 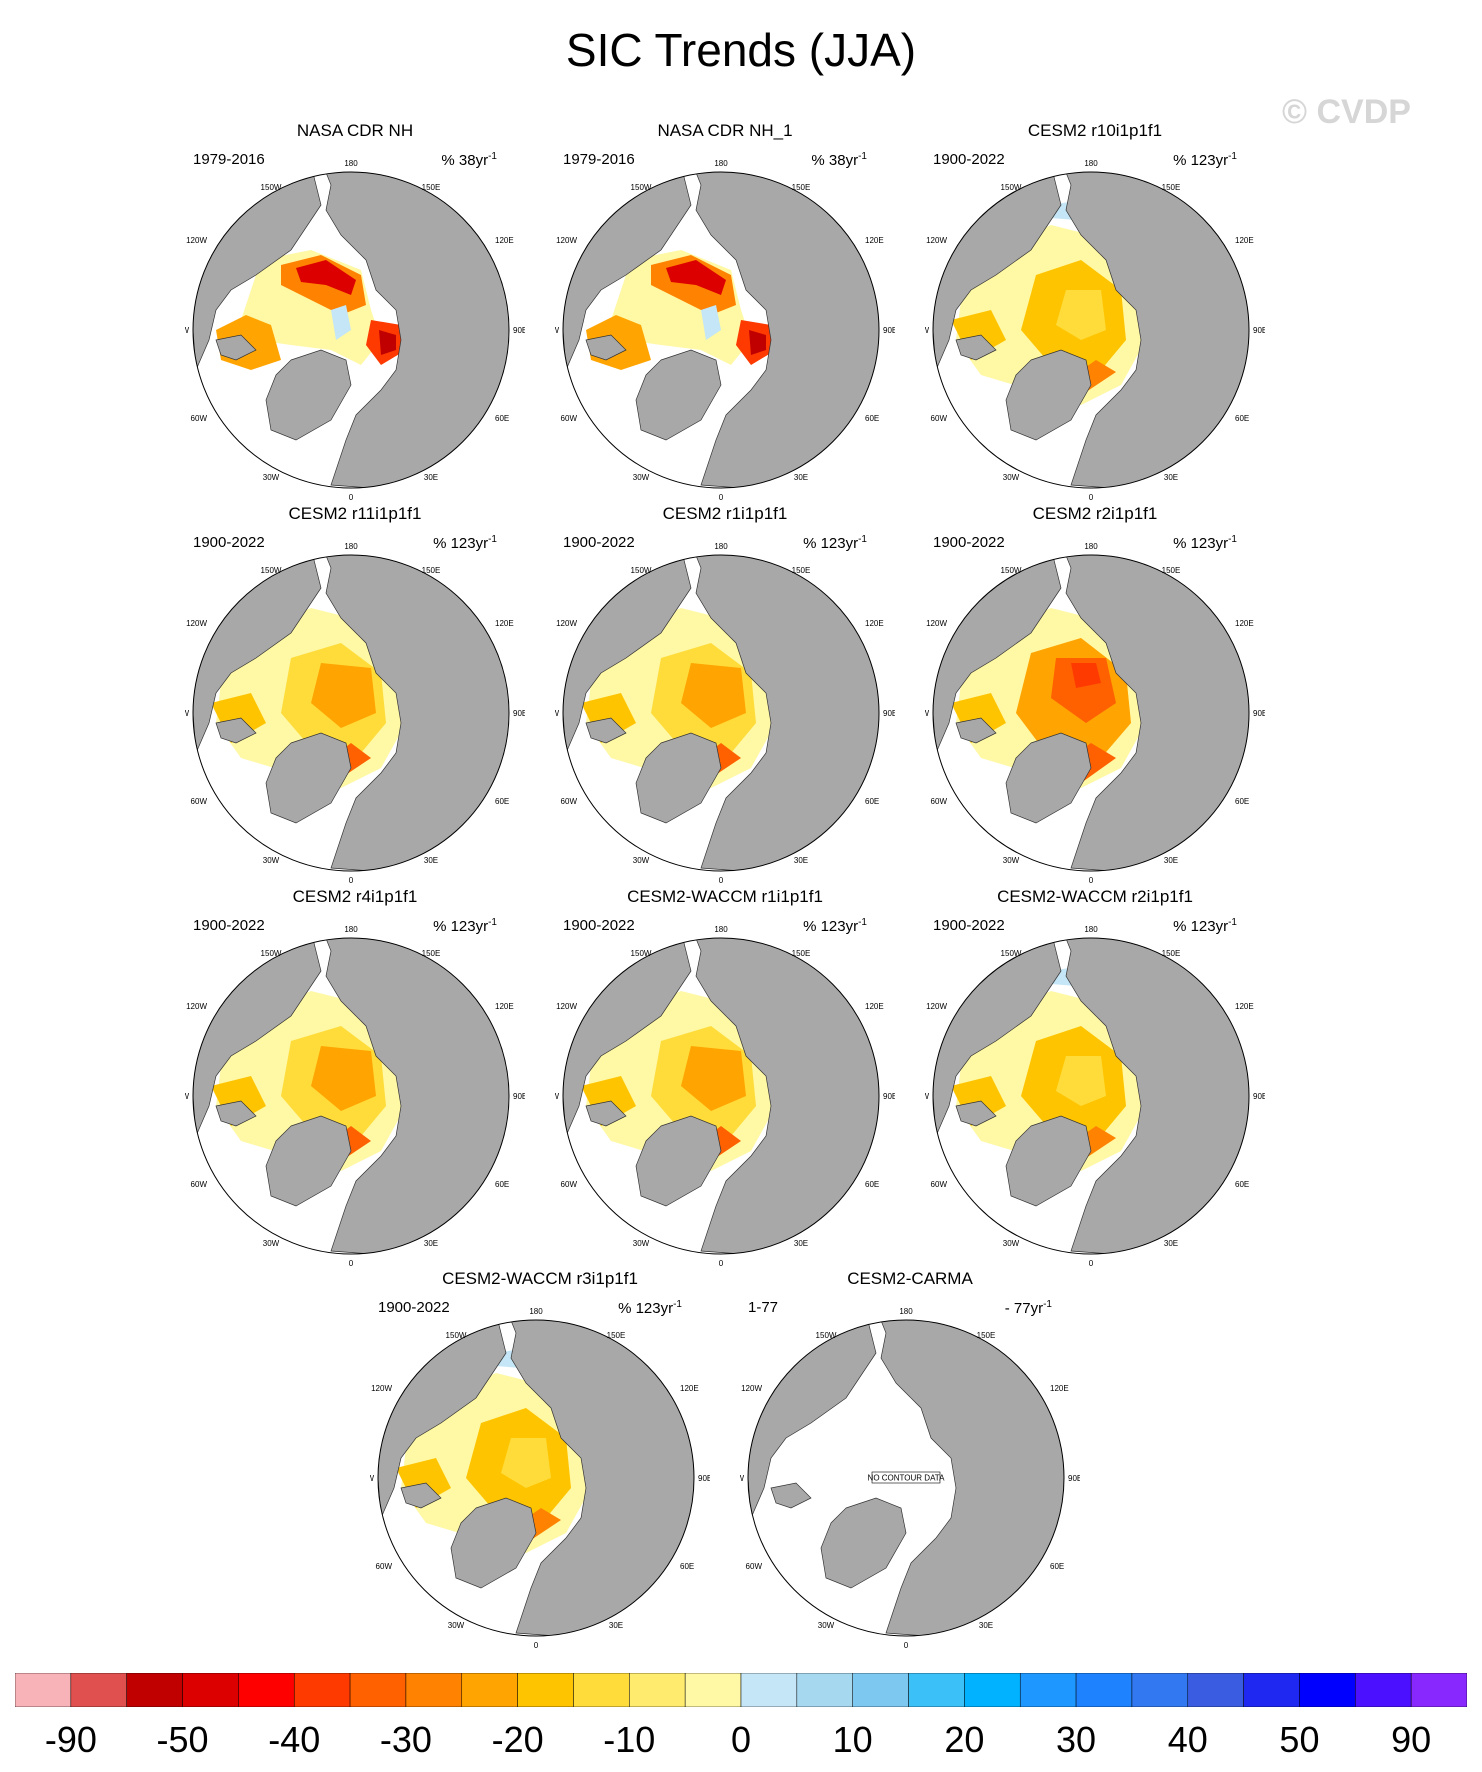 I want to click on colorbar, so click(x=741, y=1690).